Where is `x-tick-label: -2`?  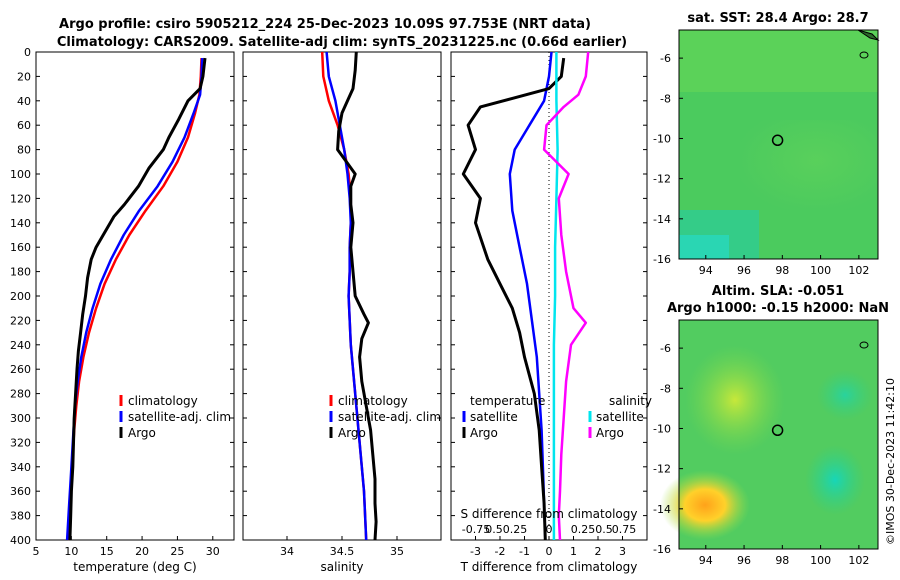
x-tick-label: -2 is located at coordinates (500, 551).